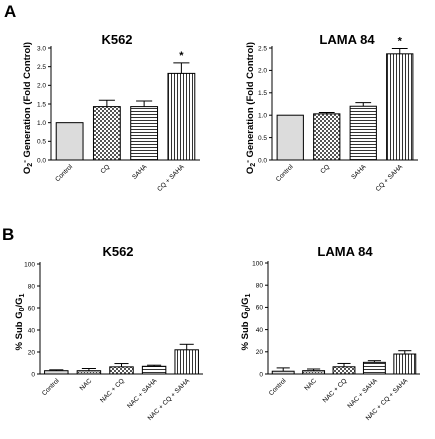 The height and width of the screenshot is (439, 435). What do you see at coordinates (10, 11) in the screenshot?
I see `panel-letter-a: A` at bounding box center [10, 11].